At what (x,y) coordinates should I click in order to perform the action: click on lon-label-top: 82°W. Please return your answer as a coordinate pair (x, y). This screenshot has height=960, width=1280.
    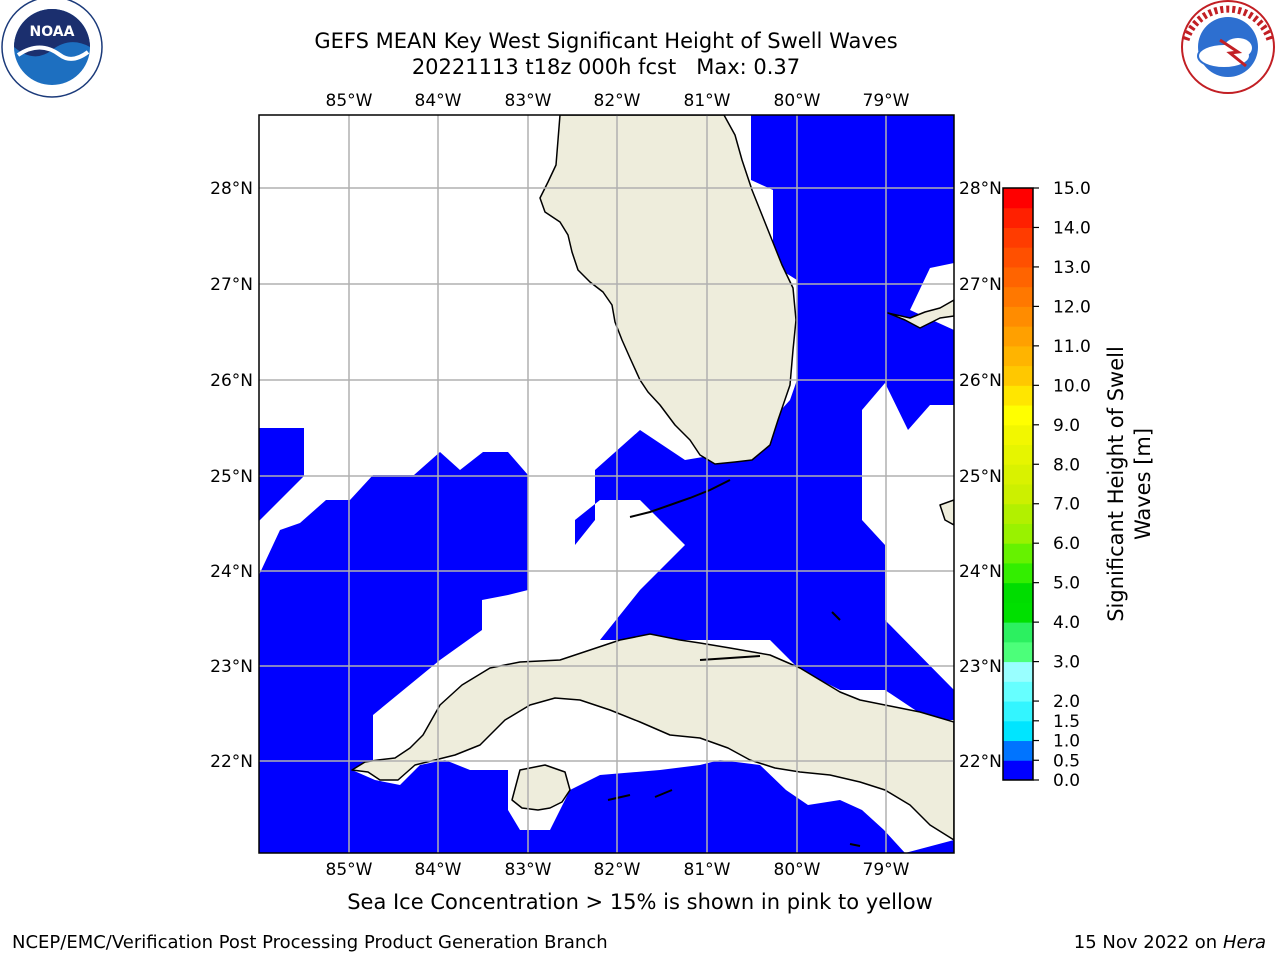
    Looking at the image, I should click on (617, 101).